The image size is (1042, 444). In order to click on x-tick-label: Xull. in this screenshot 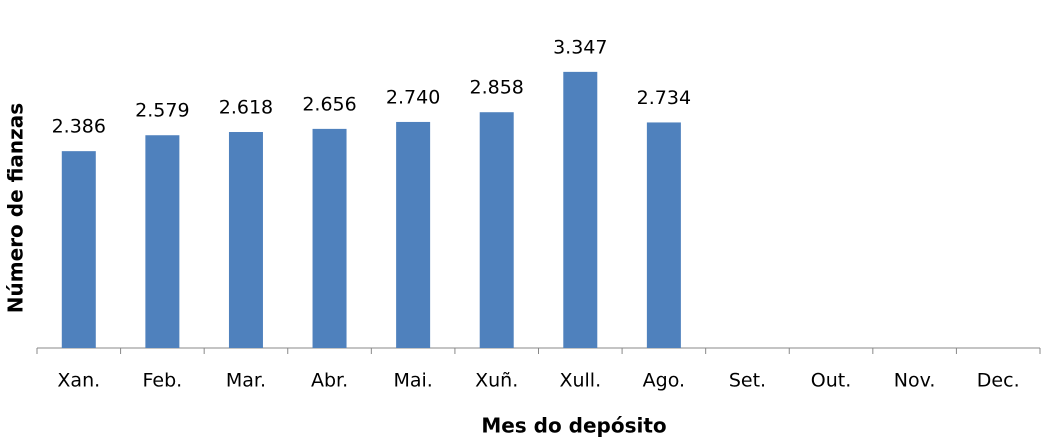, I will do `click(580, 381)`.